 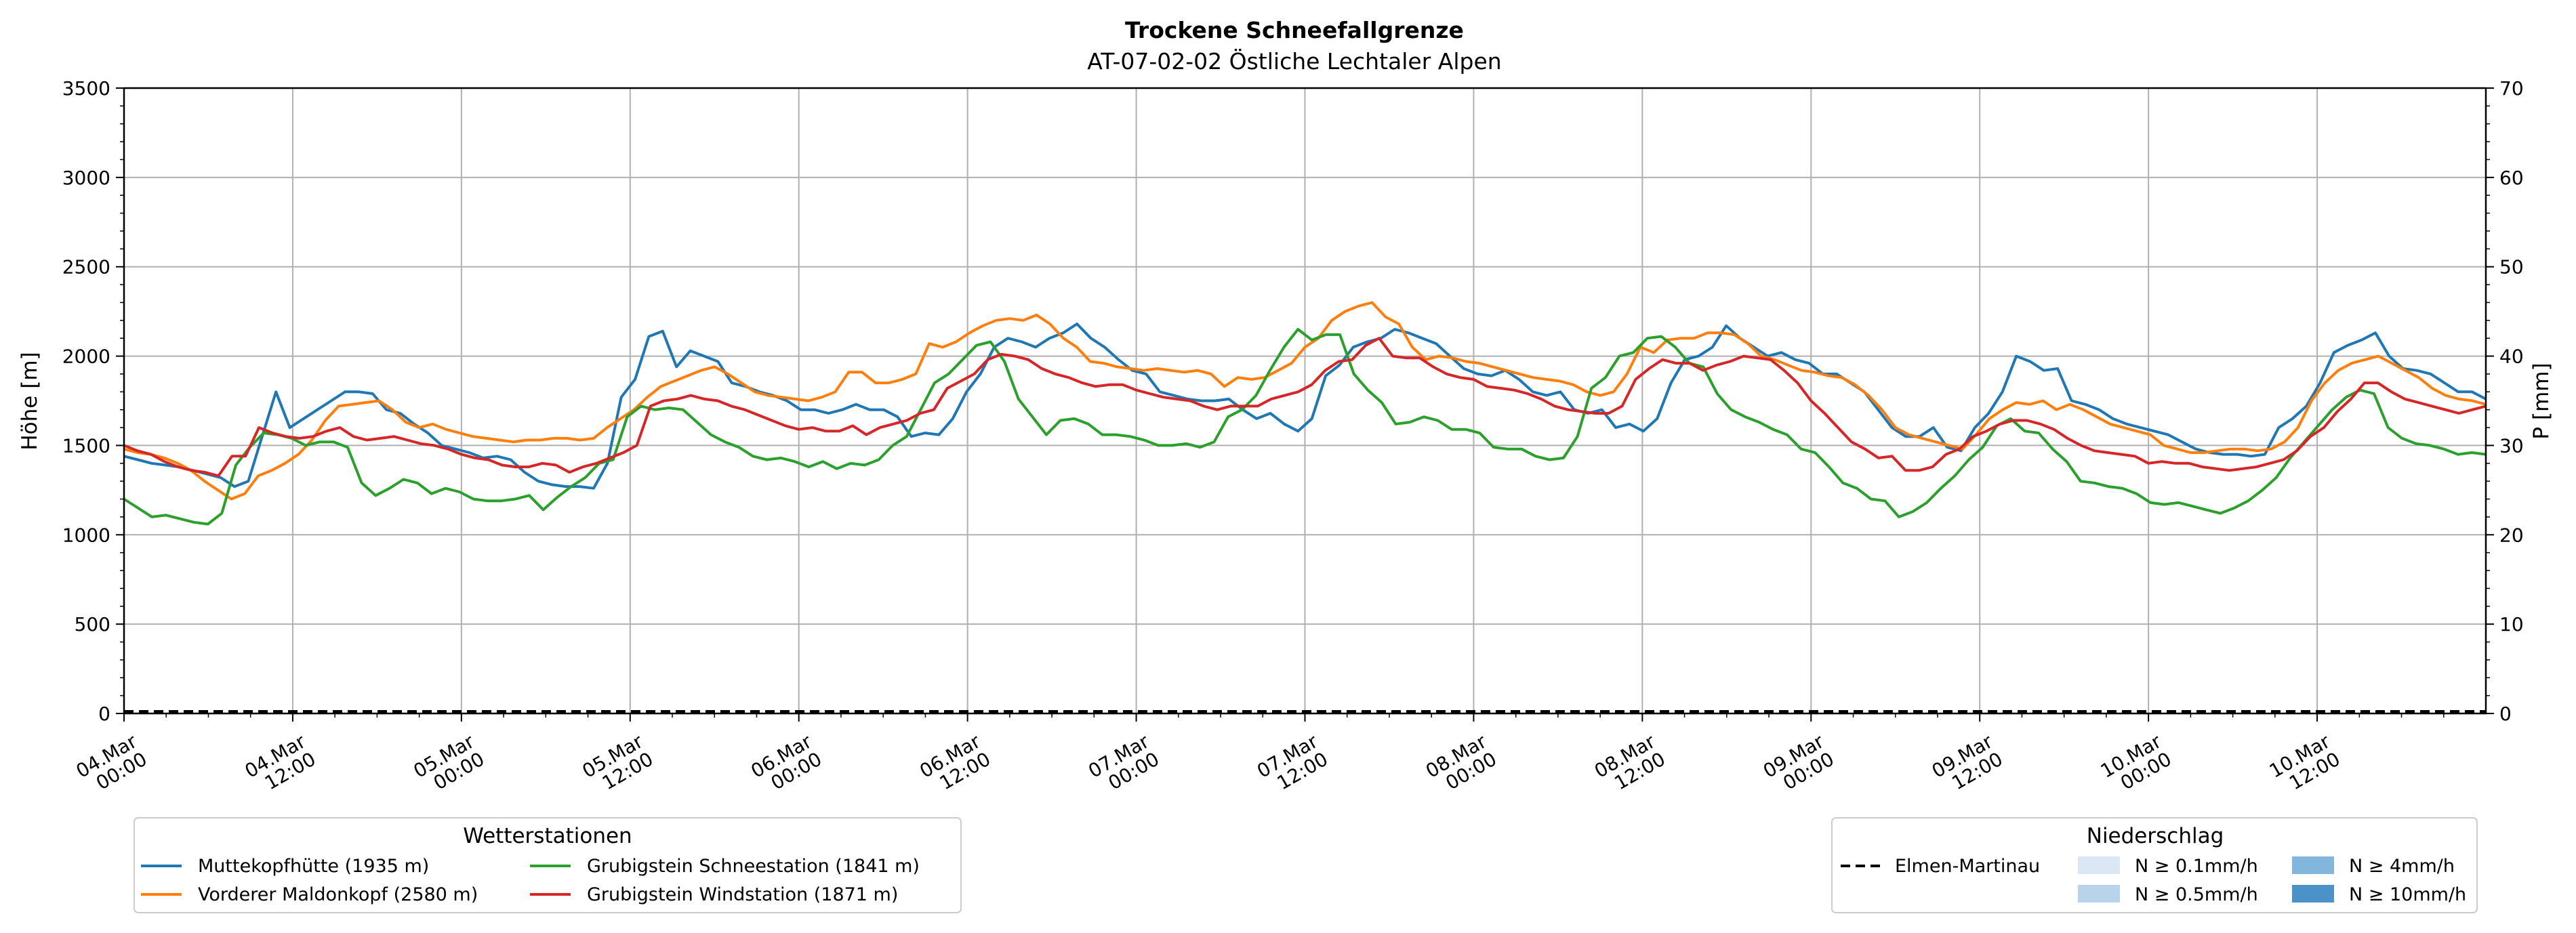 What do you see at coordinates (93, 624) in the screenshot?
I see `y-tick-label: 500` at bounding box center [93, 624].